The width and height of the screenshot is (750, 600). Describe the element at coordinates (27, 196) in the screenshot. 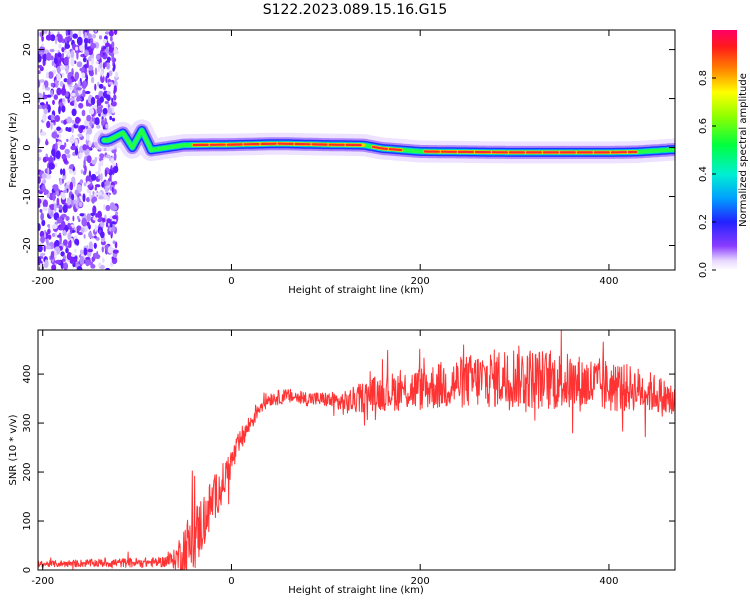

I see `y-tick-label: -10` at that location.